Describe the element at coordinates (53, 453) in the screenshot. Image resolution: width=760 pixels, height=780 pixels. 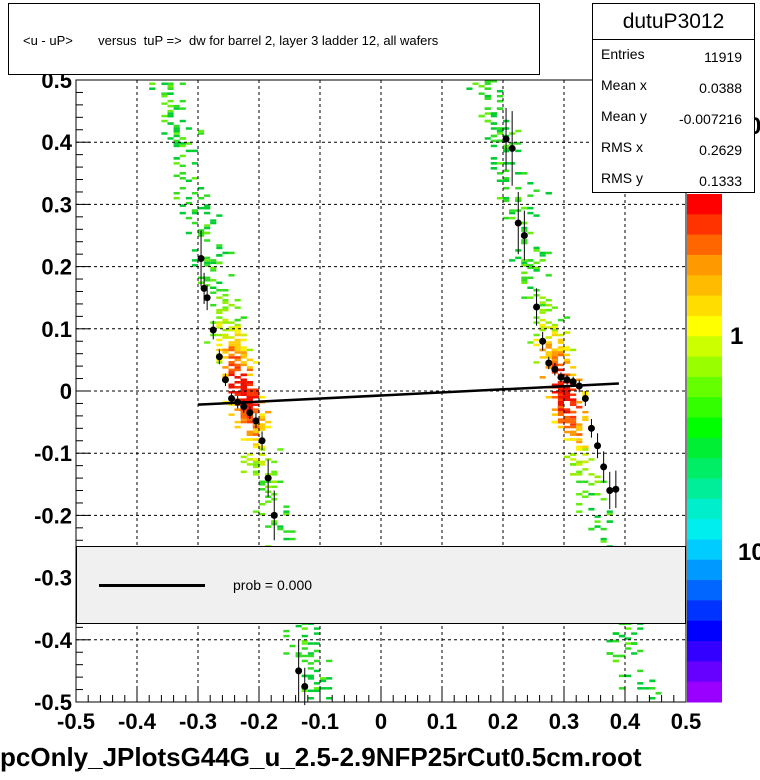
I see `y-tick-label: -0.1` at that location.